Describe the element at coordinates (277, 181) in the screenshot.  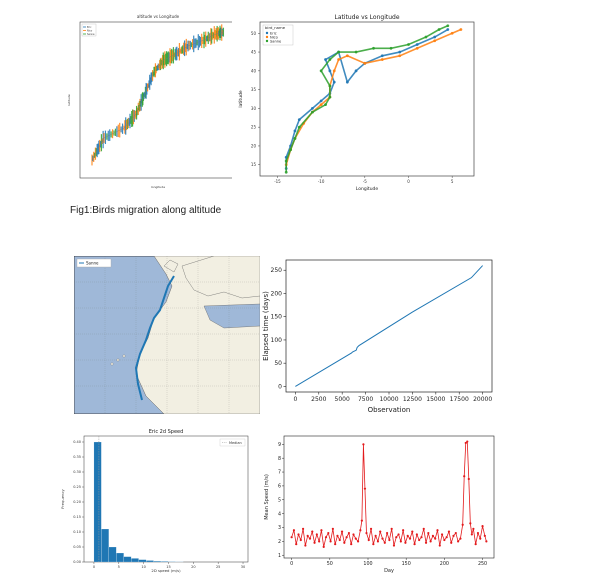
I see `x-tick-label: -15` at that location.